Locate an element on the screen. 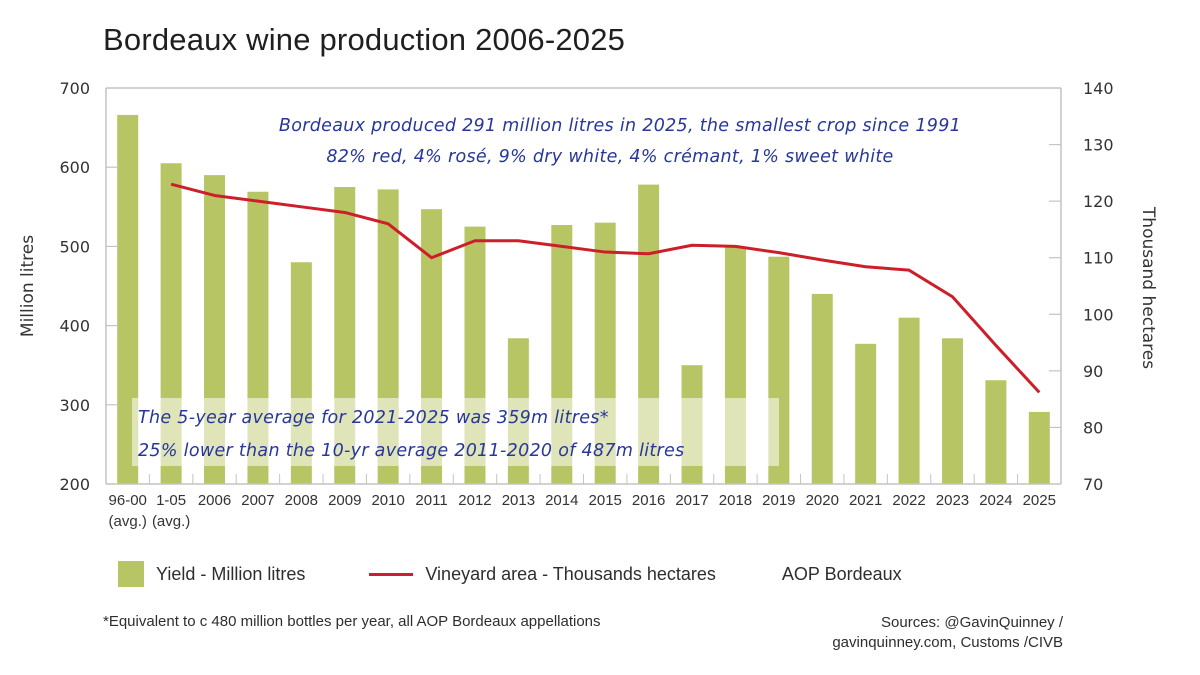 The height and width of the screenshot is (675, 1200). left-tick-label: 700 is located at coordinates (74, 88).